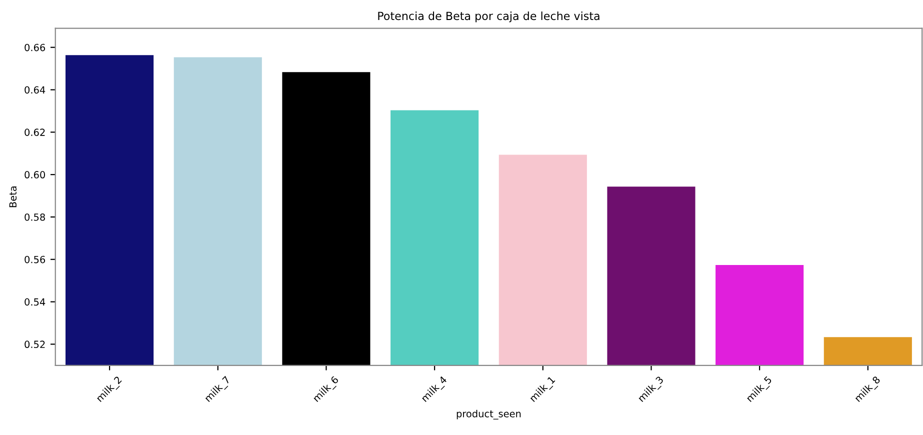 The image size is (923, 435). I want to click on chart-title: Potencia de Beta por caja de leche vista, so click(489, 17).